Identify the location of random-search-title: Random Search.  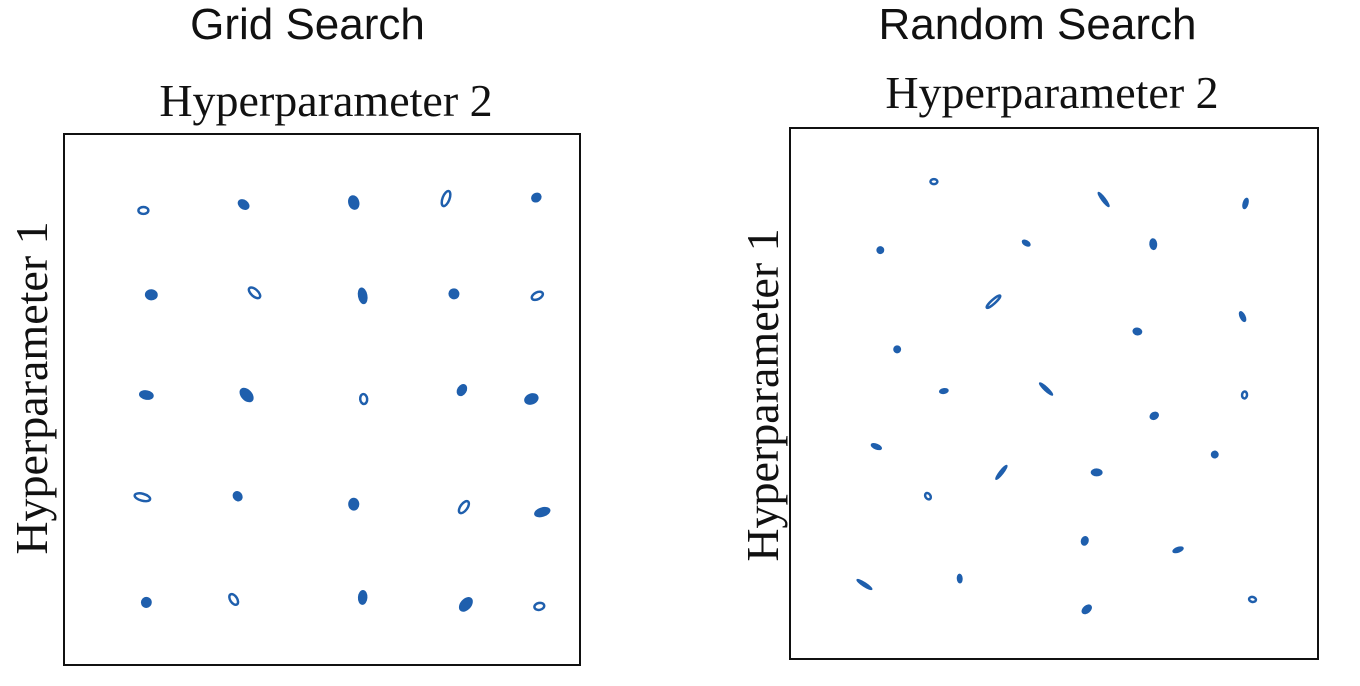
(1037, 24).